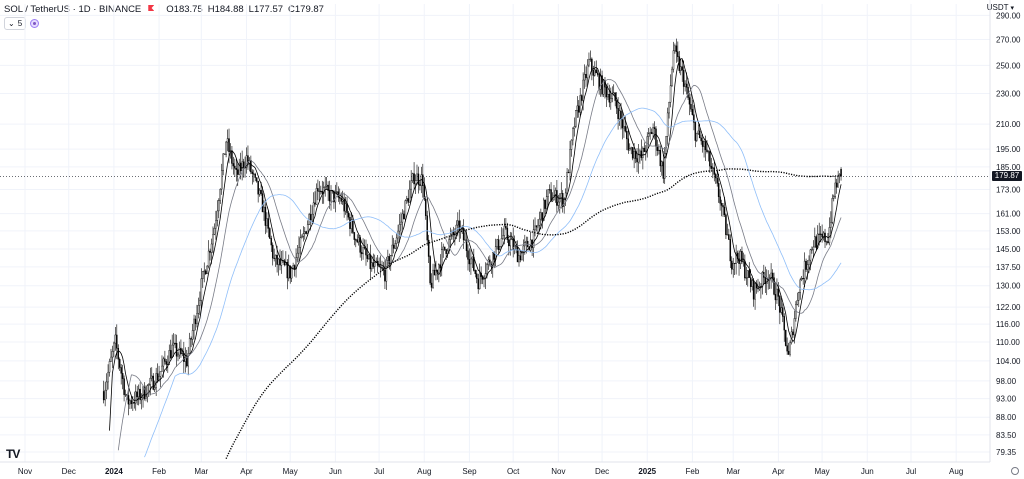  I want to click on y-tick-label: 98.00, so click(1006, 381).